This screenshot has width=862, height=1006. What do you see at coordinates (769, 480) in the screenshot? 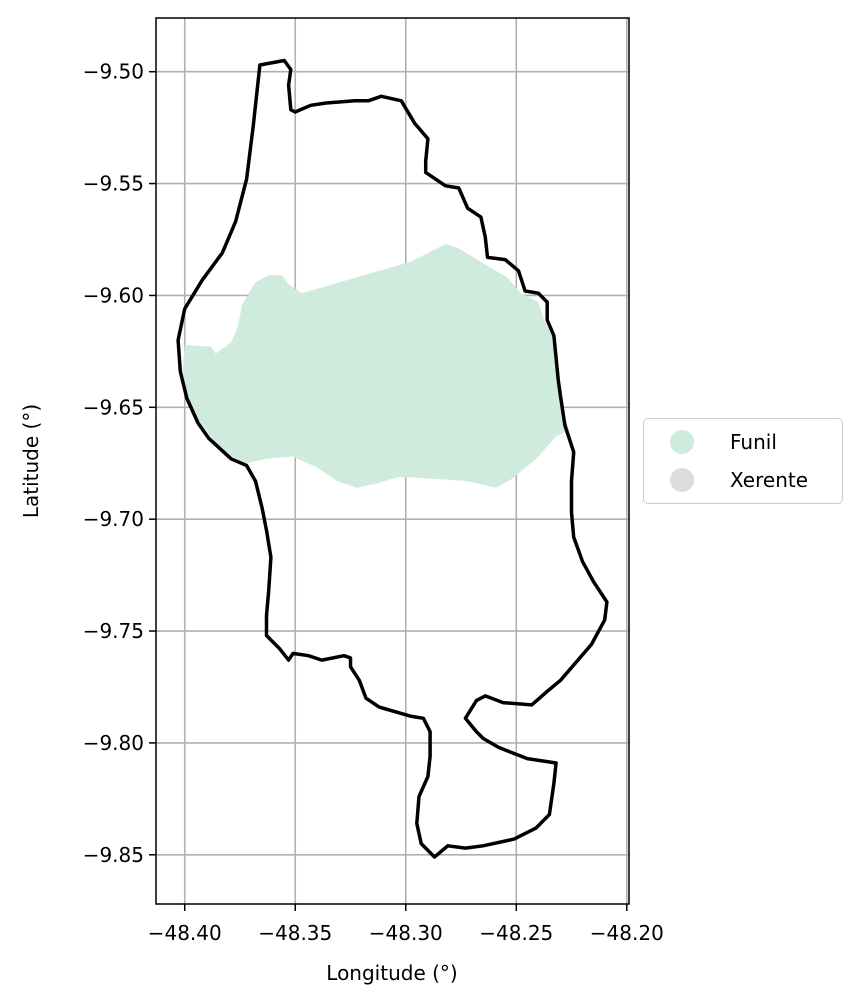
I see `legend-label: Xerente` at bounding box center [769, 480].